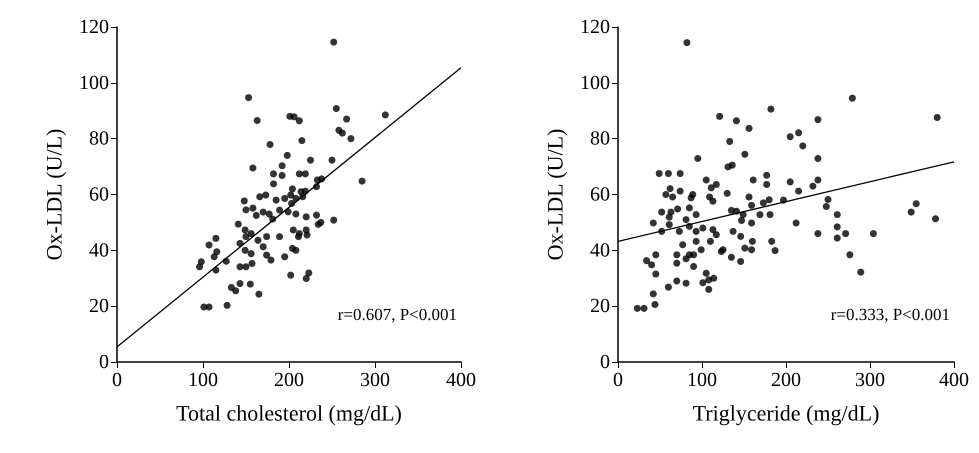  Describe the element at coordinates (289, 413) in the screenshot. I see `x-axis-title: Total cholesterol (mg/dL)` at that location.